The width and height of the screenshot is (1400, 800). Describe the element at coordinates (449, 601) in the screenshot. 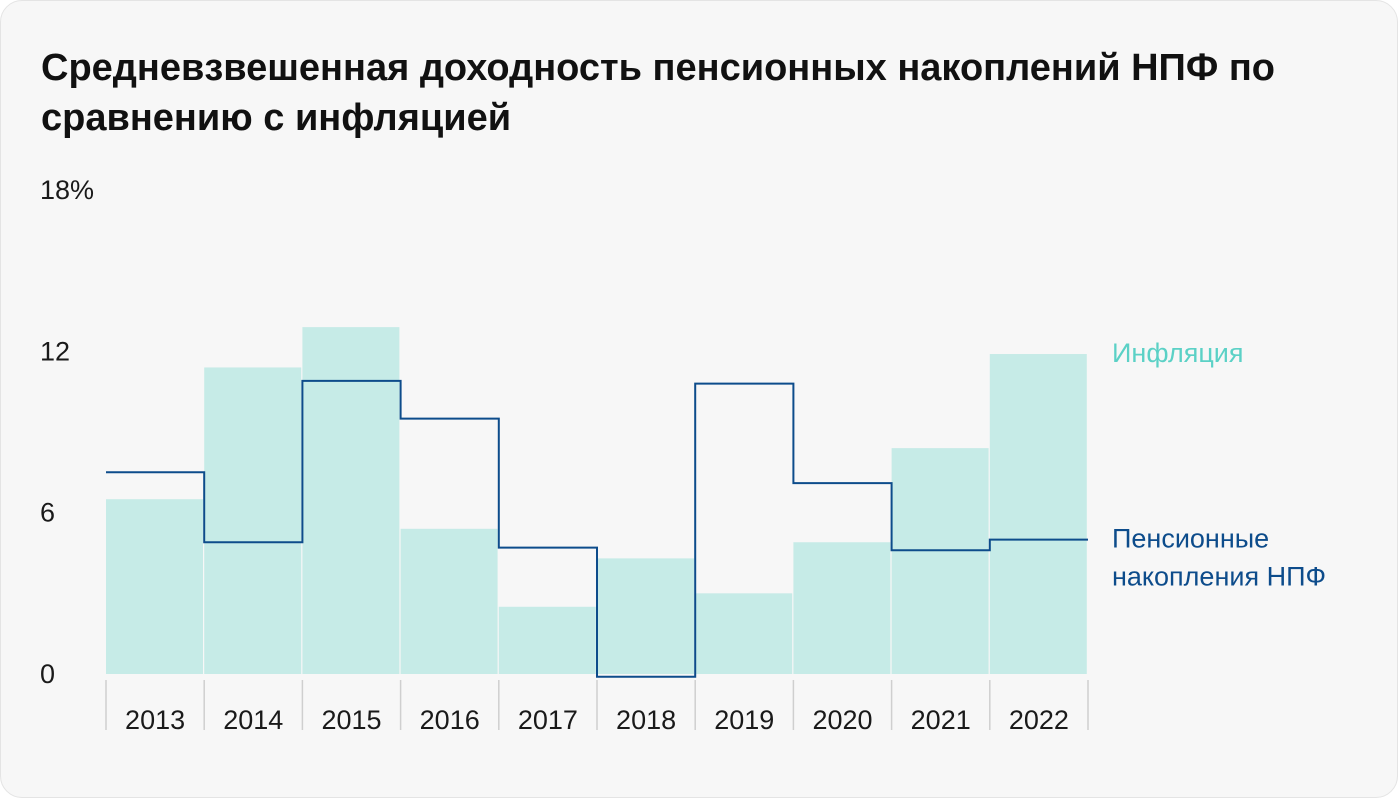

I see `inflation-bar-2016` at that location.